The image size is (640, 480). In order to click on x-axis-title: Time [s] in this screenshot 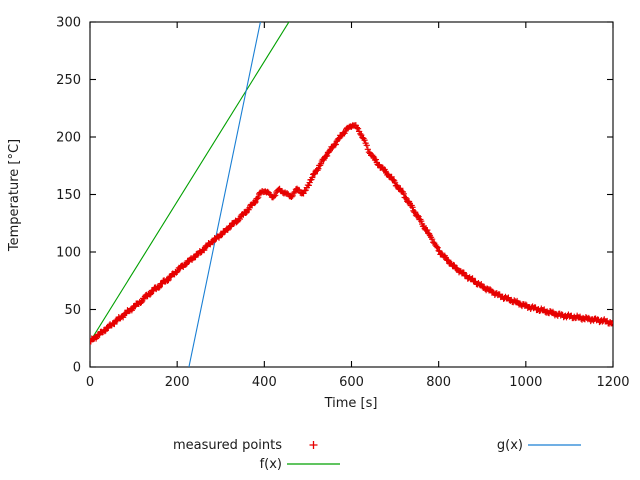, I will do `click(351, 403)`.